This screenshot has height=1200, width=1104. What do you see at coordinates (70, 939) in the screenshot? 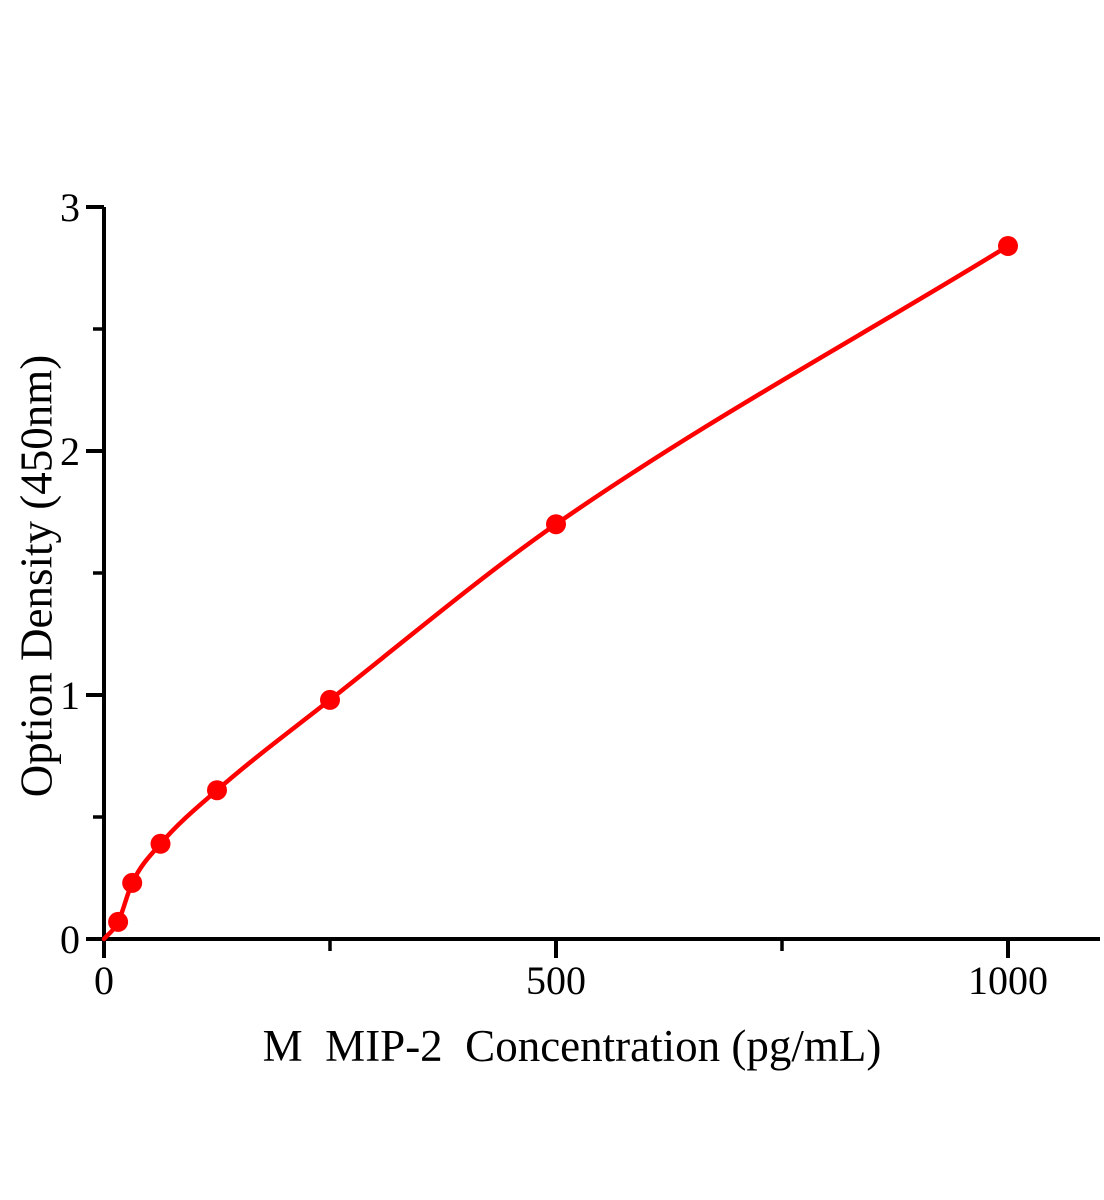
I see `y-tick-label: 0` at bounding box center [70, 939].